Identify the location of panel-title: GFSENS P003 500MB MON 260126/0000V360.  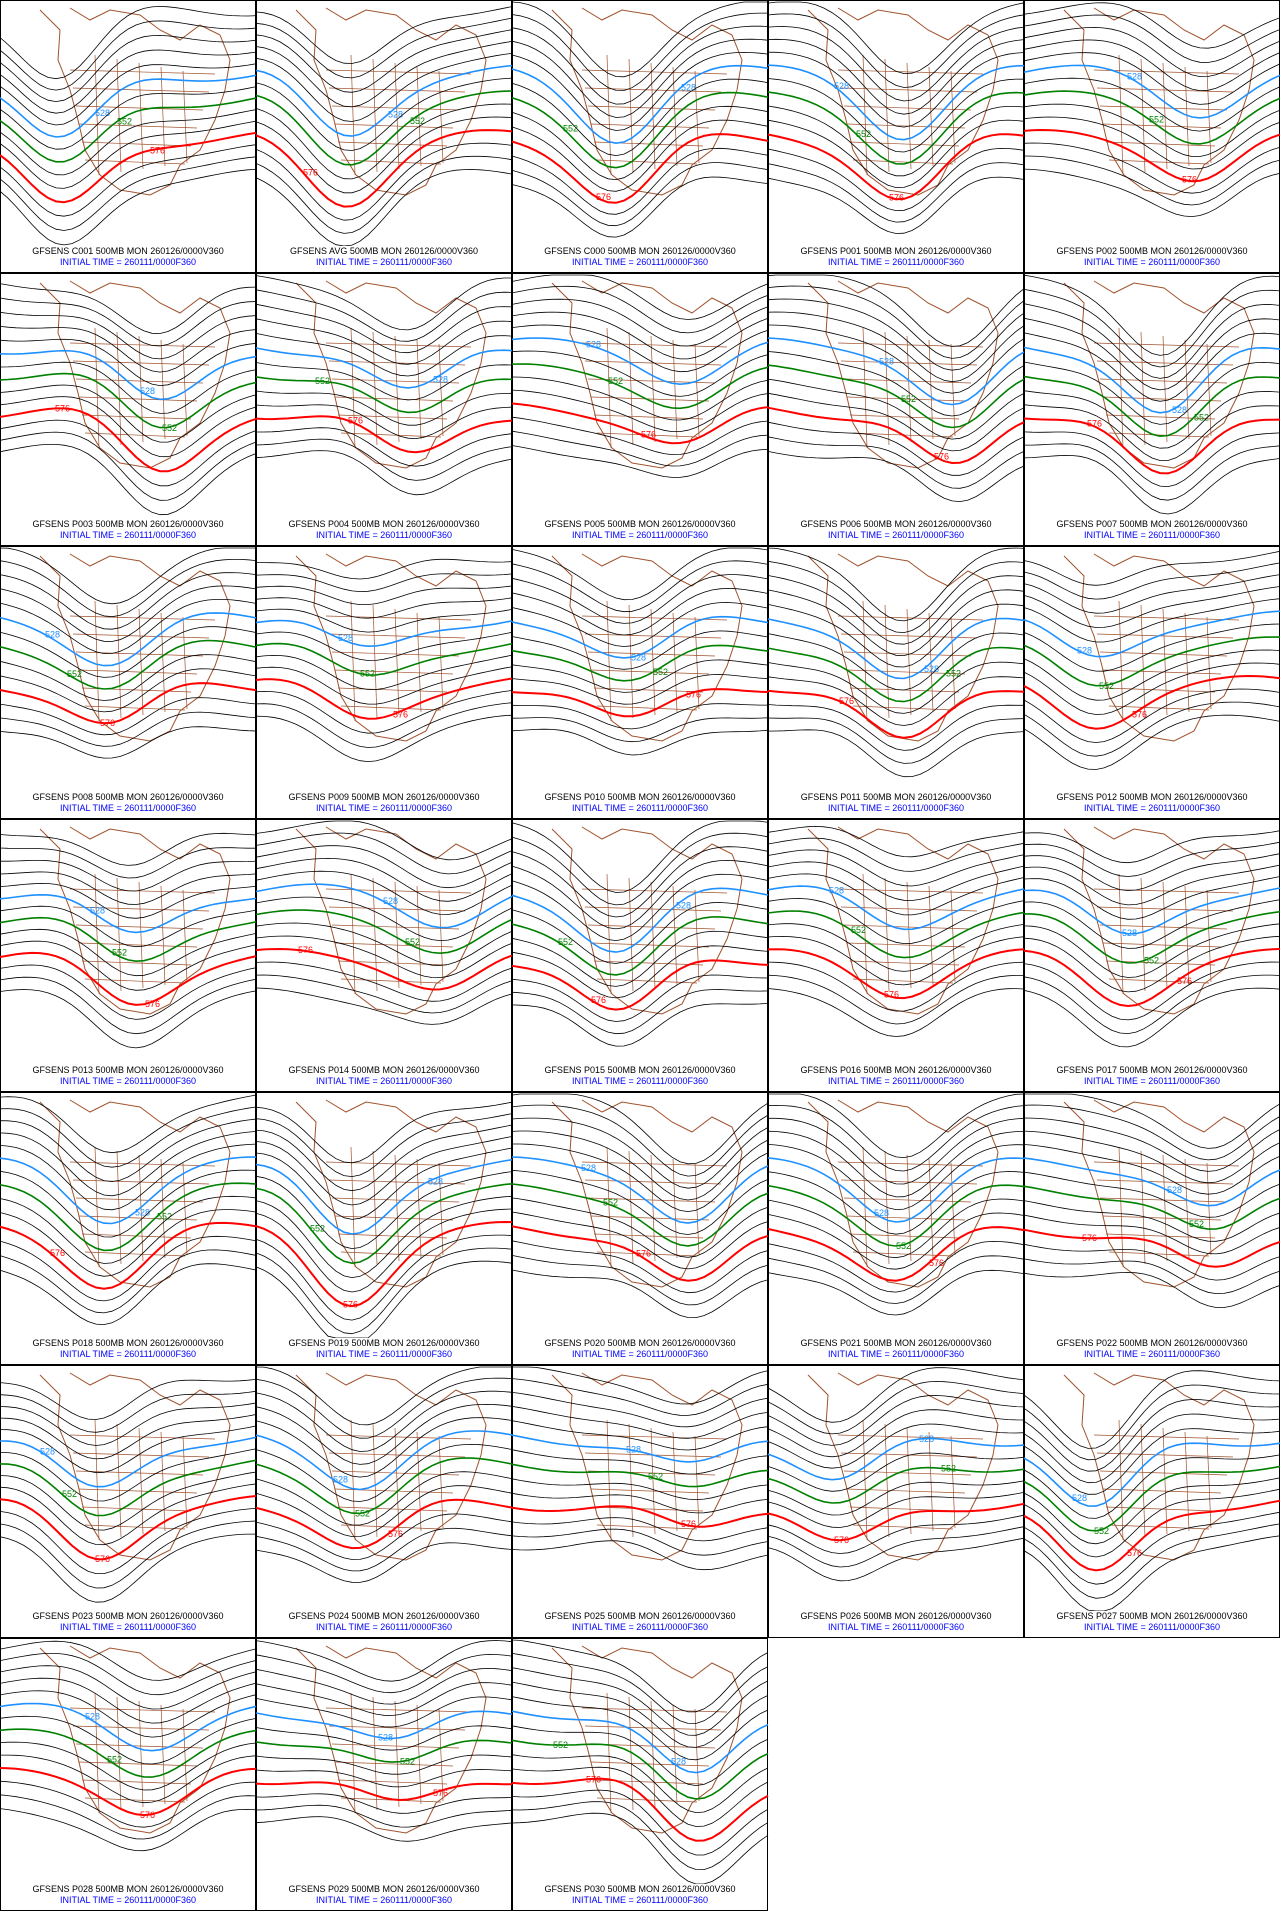
(127, 524).